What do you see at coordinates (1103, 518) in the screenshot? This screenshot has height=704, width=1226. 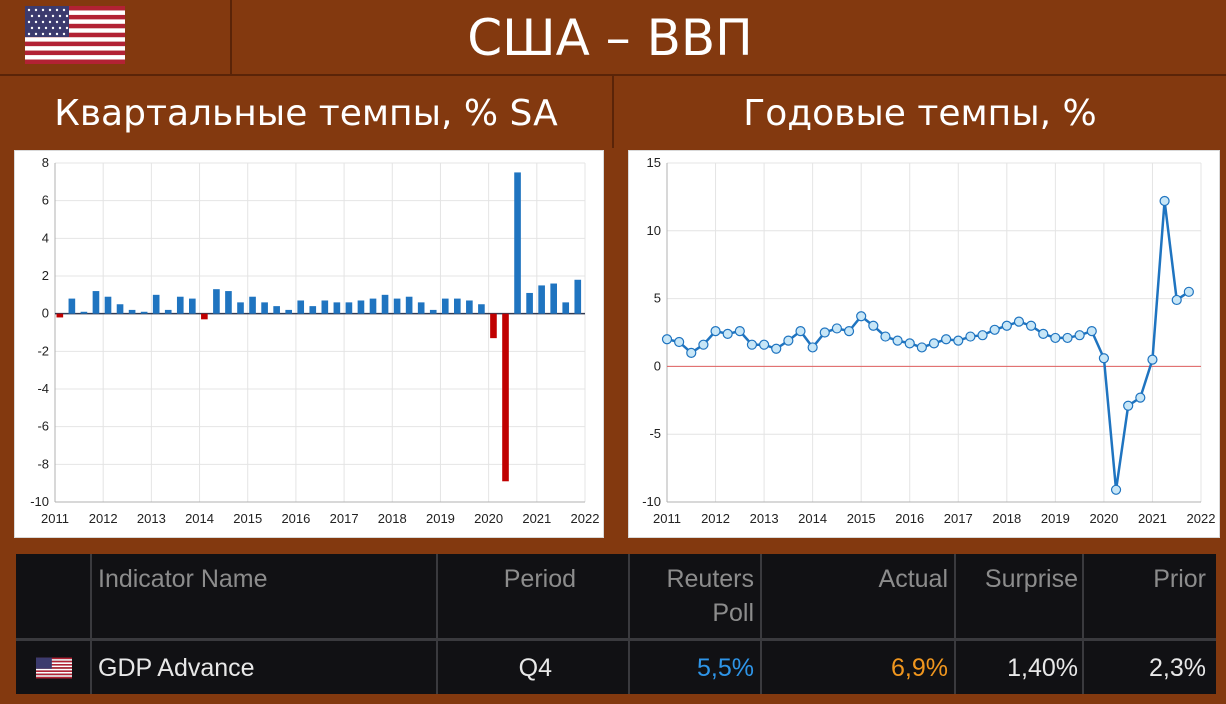 I see `x-tick-label: 2020` at bounding box center [1103, 518].